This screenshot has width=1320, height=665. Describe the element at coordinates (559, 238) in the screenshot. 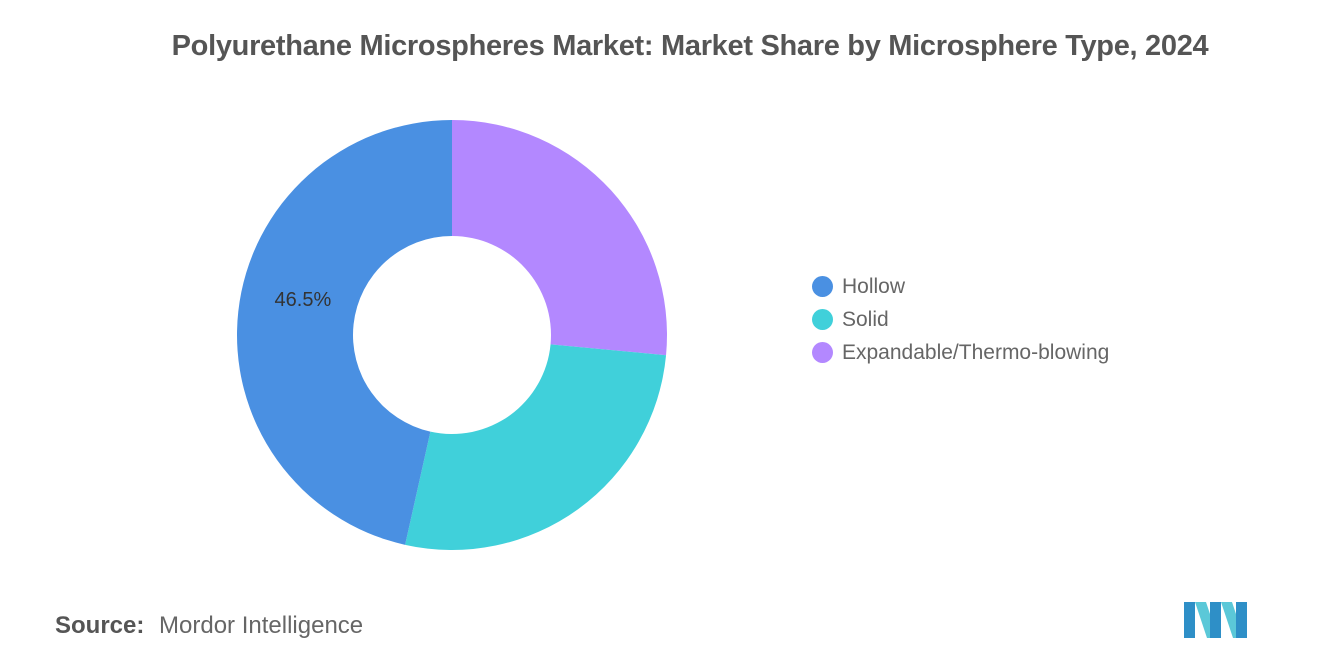

I see `donut-slice-expandable` at that location.